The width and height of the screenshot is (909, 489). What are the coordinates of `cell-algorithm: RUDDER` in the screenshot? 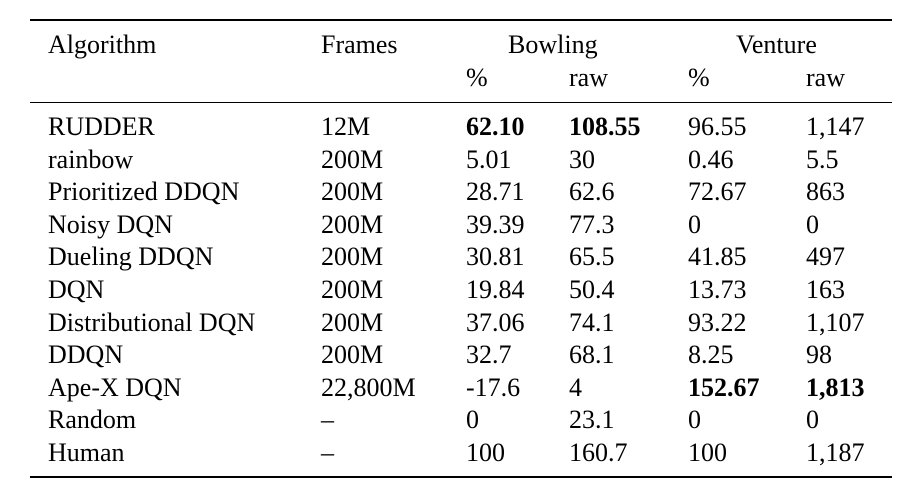 It's located at (101, 126).